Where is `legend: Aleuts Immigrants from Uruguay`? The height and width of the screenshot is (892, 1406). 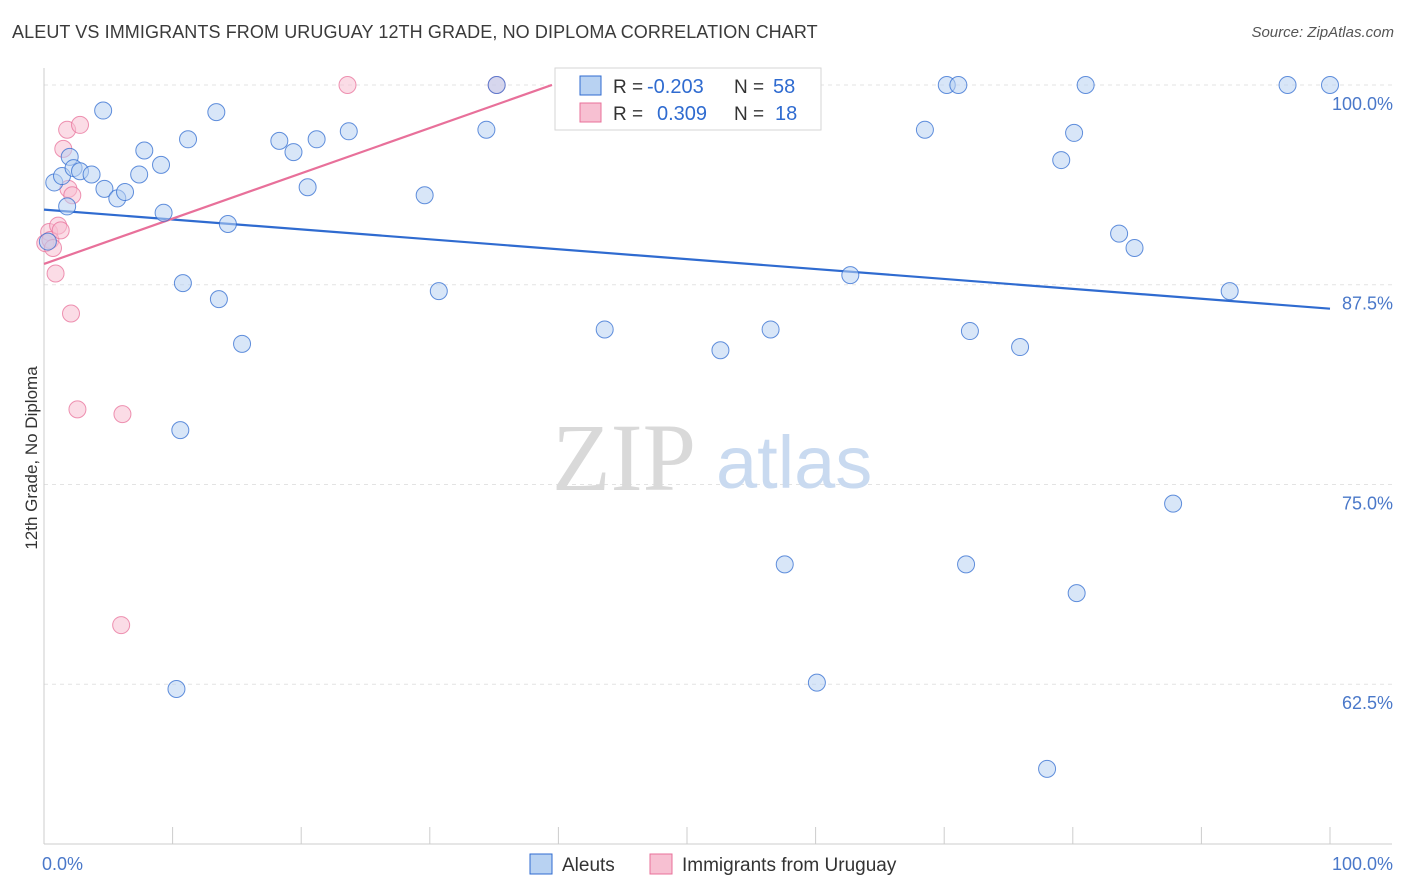 legend: Aleuts Immigrants from Uruguay is located at coordinates (713, 864).